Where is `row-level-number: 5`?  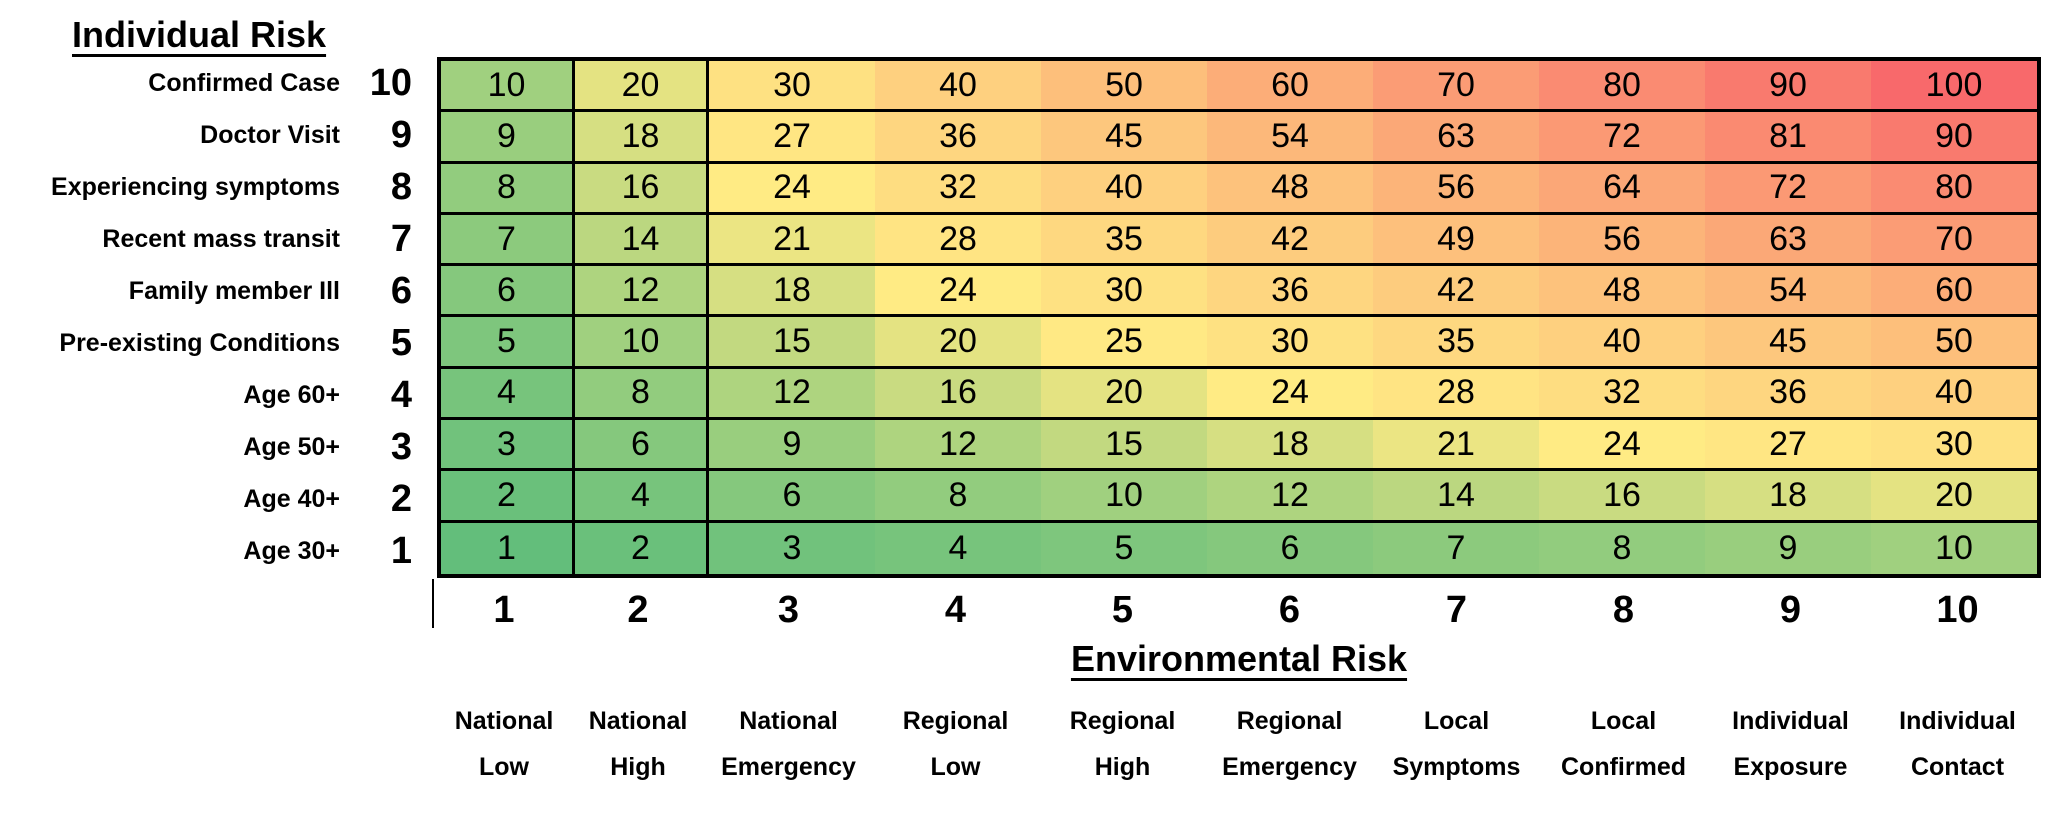
row-level-number: 5 is located at coordinates (401, 343).